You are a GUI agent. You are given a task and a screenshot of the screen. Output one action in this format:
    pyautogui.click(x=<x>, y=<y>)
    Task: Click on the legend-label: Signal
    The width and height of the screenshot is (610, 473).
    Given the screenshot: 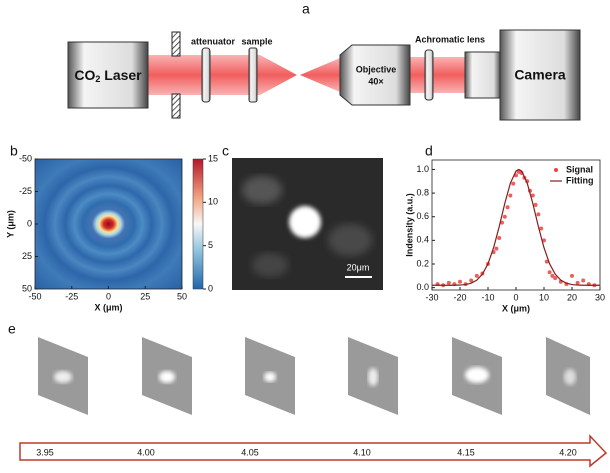 What is the action you would take?
    pyautogui.click(x=579, y=169)
    